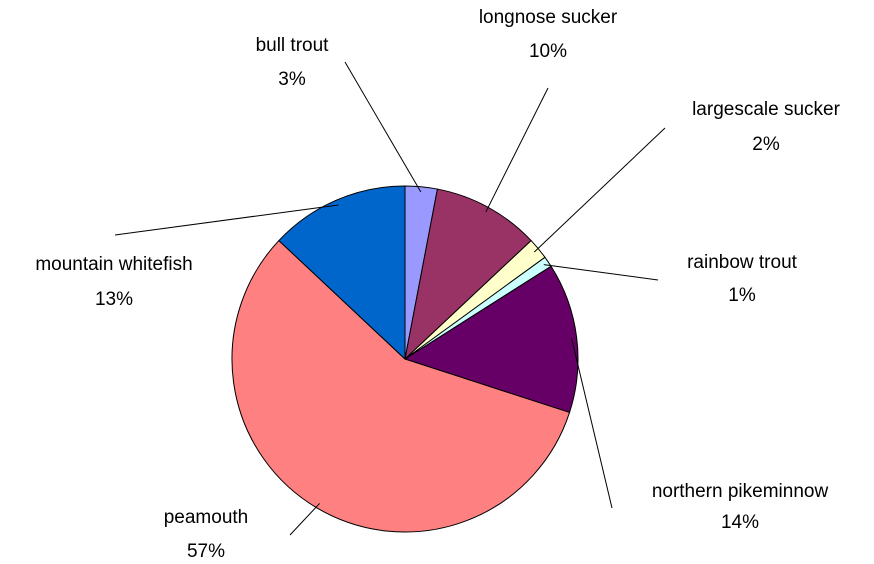  I want to click on slice-label: northern pikeminnow, so click(740, 491).